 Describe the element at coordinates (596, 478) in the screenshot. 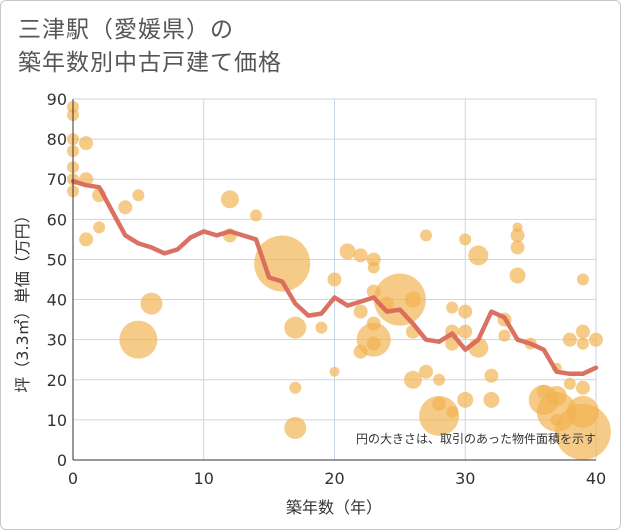

I see `x-tick-label-40: 40` at that location.